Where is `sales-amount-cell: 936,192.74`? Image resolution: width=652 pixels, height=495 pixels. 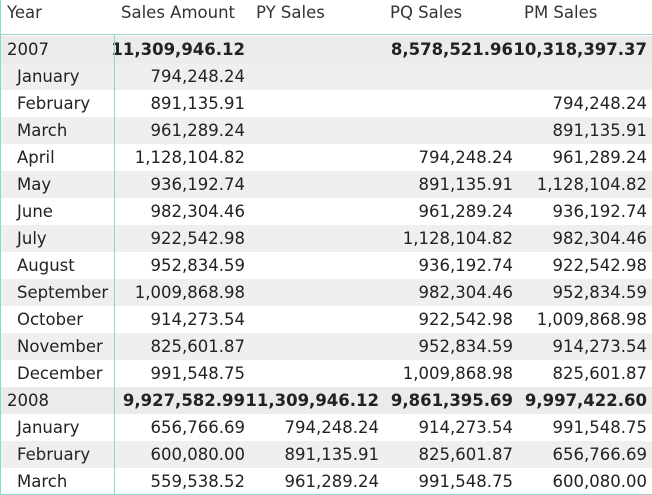 sales-amount-cell: 936,192.74 is located at coordinates (197, 184).